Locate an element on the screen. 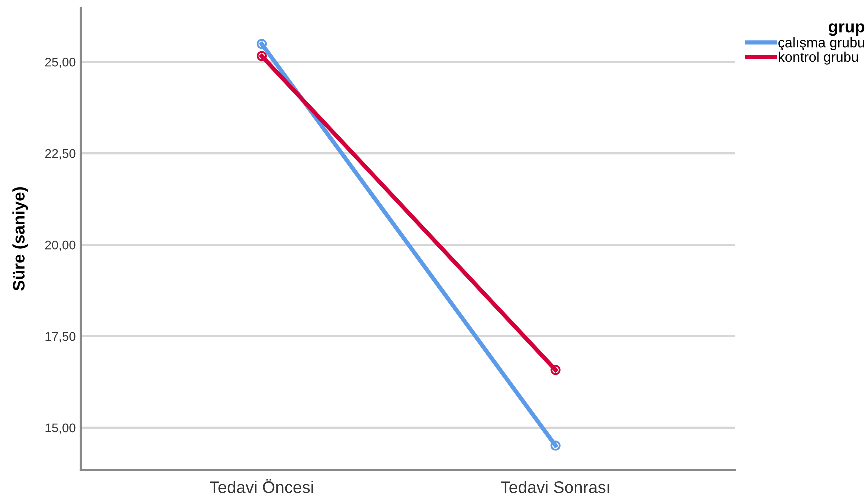 Image resolution: width=866 pixels, height=503 pixels. y-tick-label: 17,50 is located at coordinates (61, 337).